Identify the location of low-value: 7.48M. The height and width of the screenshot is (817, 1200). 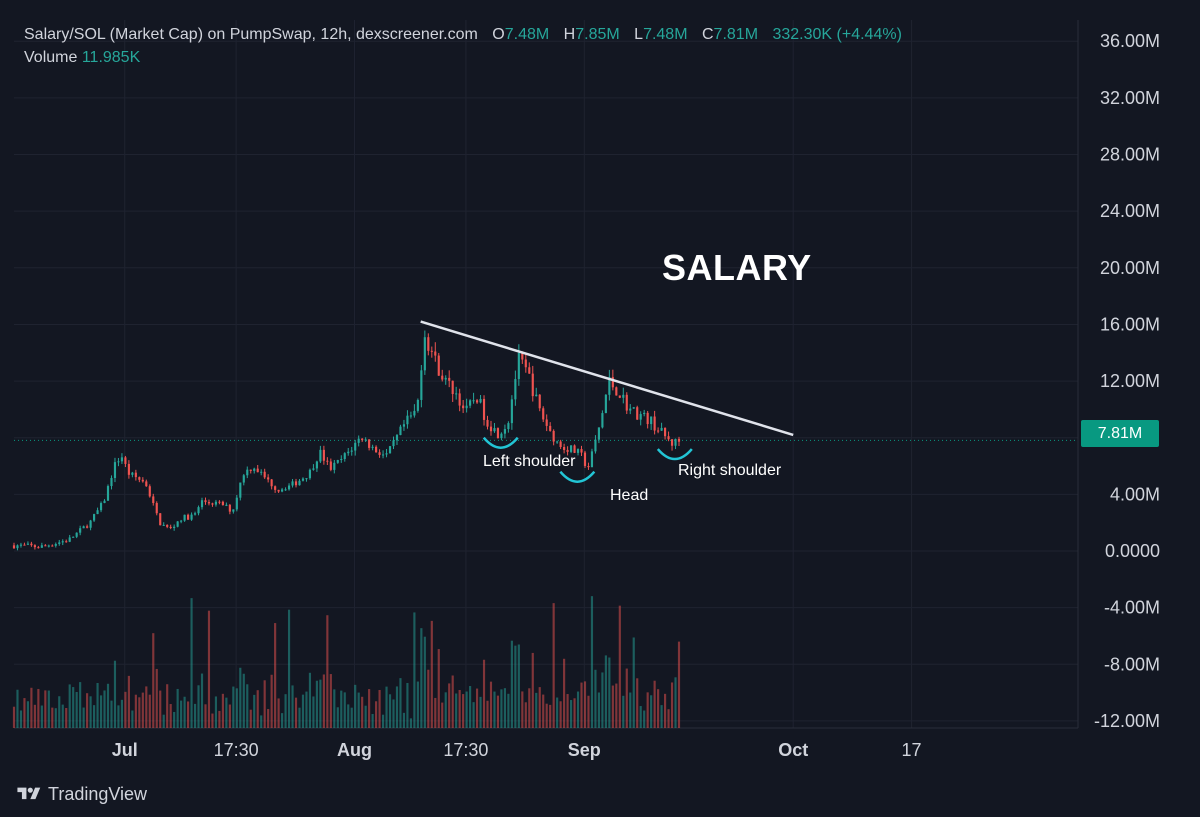
(665, 34).